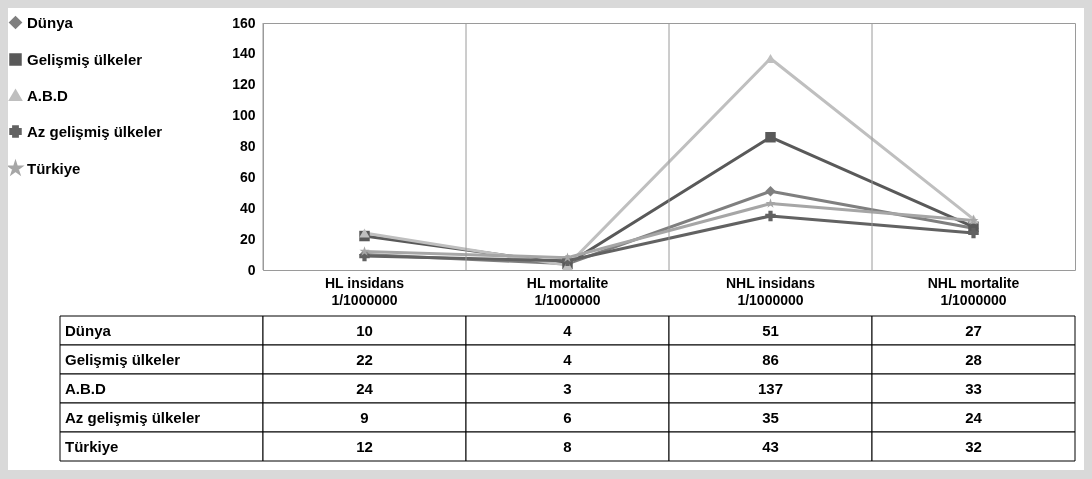 The image size is (1092, 479). I want to click on data-label: 8, so click(567, 446).